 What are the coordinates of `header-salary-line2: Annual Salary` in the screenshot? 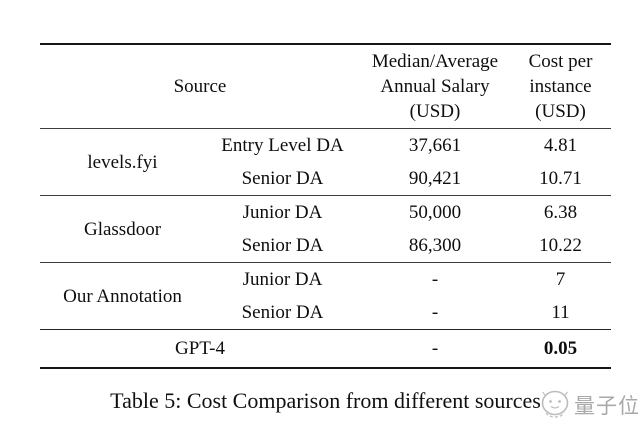 It's located at (435, 86).